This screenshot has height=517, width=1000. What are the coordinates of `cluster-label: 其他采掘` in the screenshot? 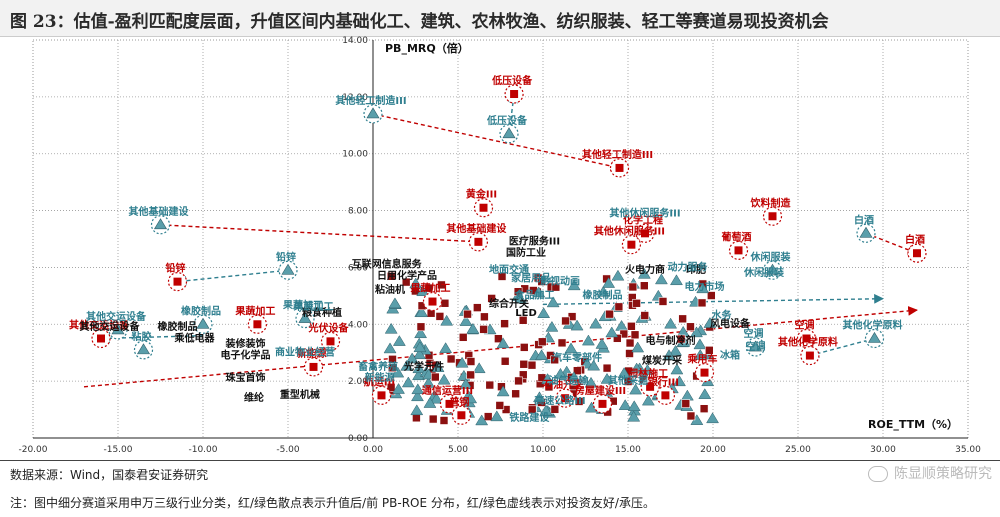 It's located at (628, 380).